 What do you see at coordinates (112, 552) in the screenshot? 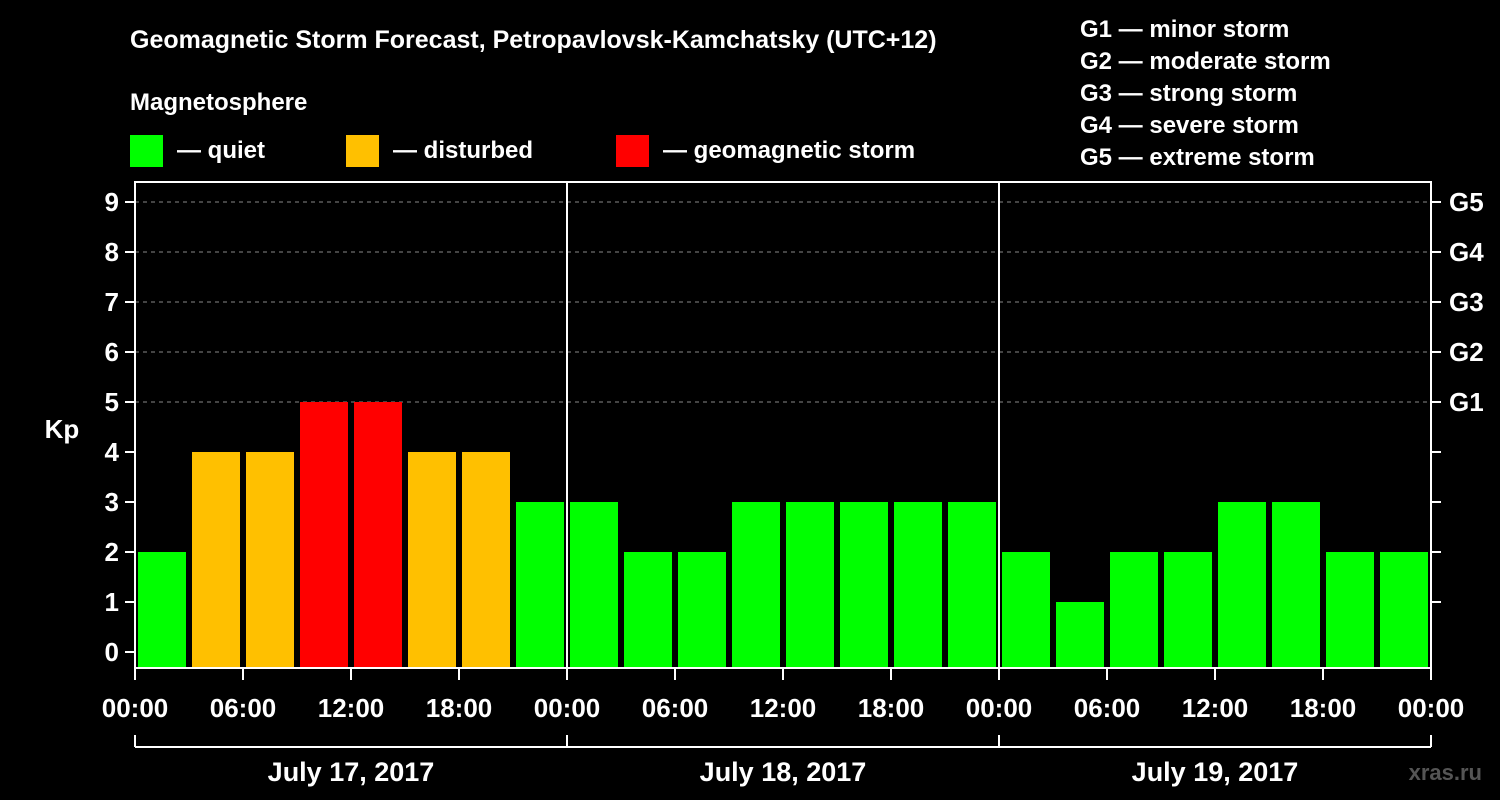
I see `y-tick-label-2: 2` at bounding box center [112, 552].